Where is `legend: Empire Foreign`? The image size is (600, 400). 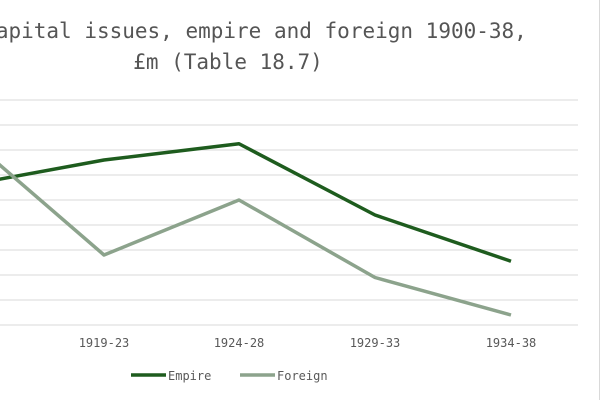
legend: Empire Foreign is located at coordinates (229, 376).